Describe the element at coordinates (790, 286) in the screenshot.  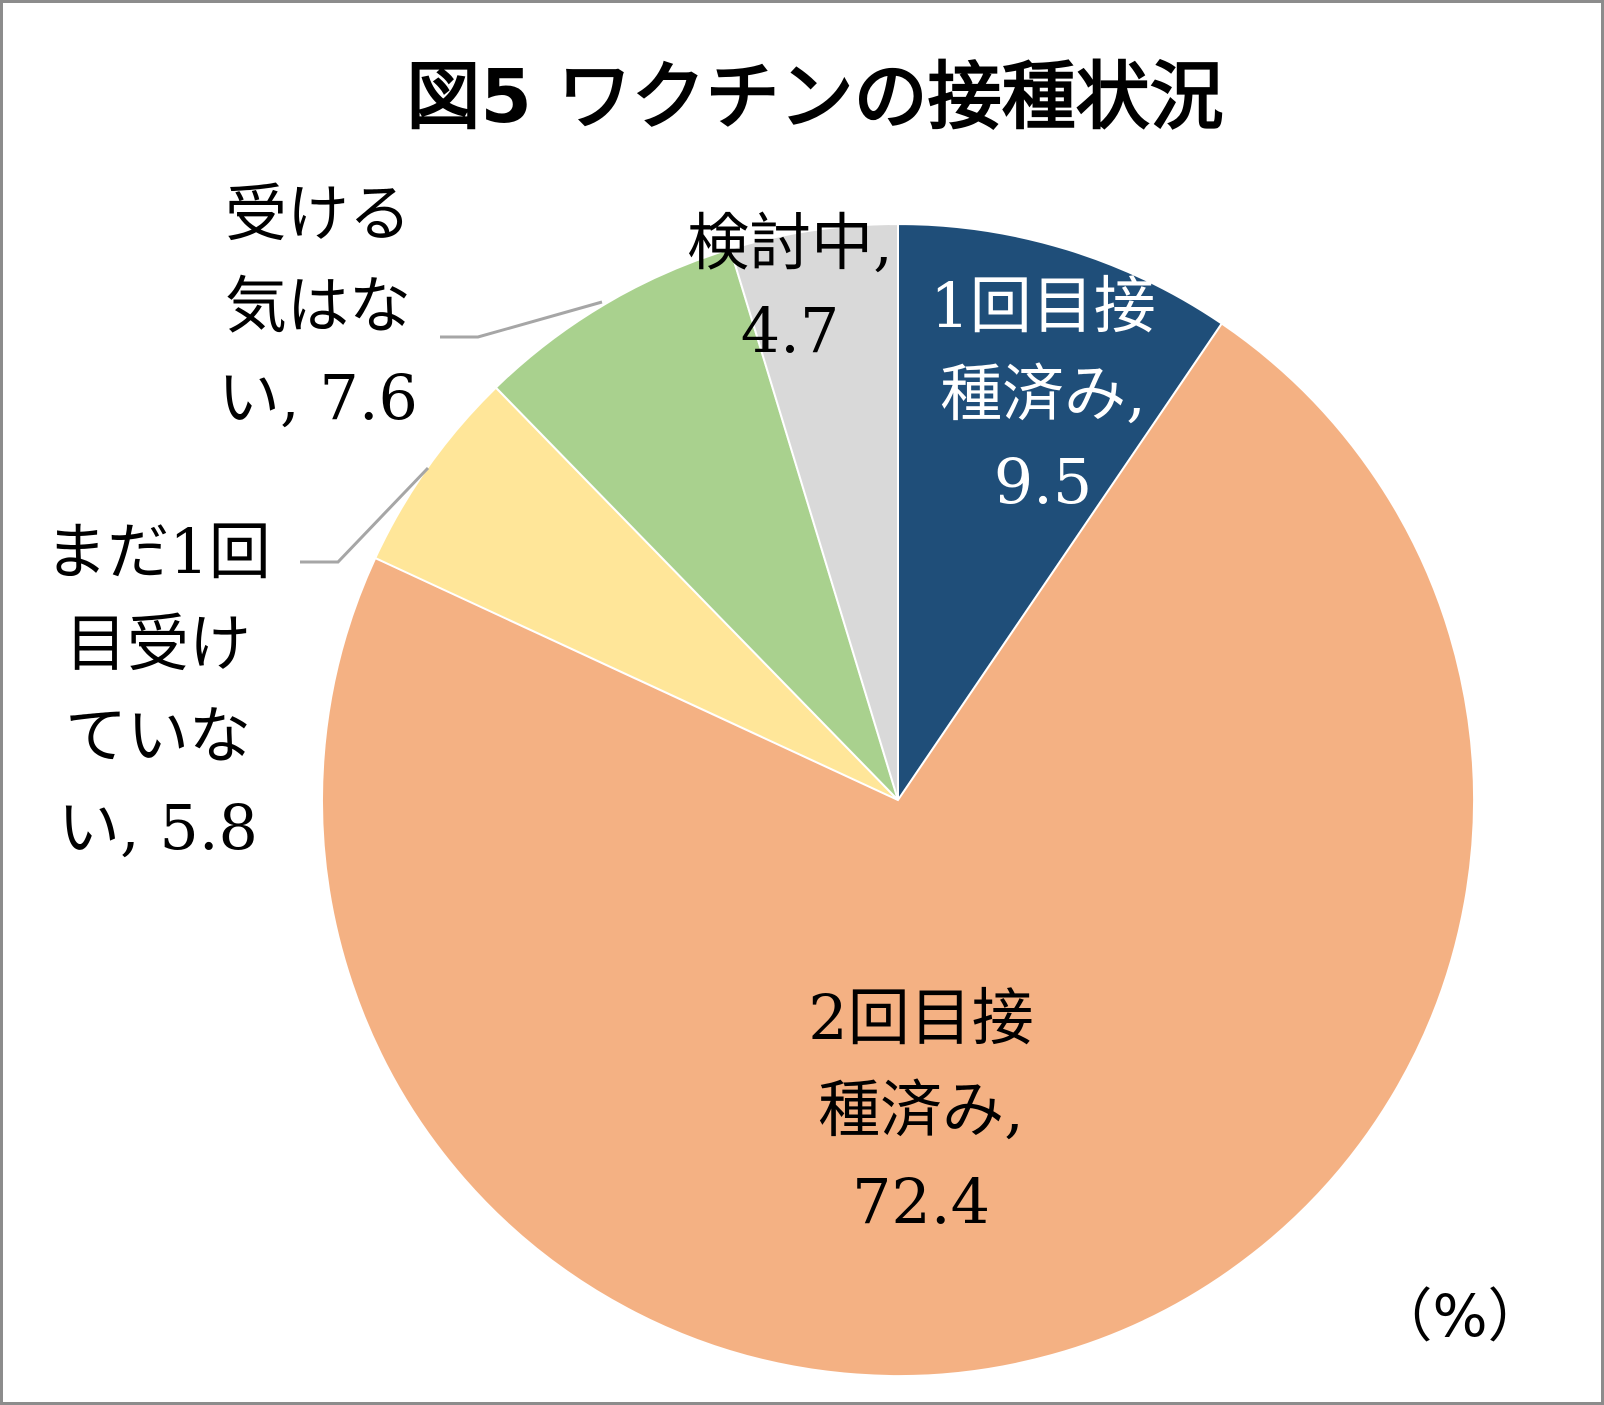
I see `slice-label-5: 検討中, 4.7` at that location.